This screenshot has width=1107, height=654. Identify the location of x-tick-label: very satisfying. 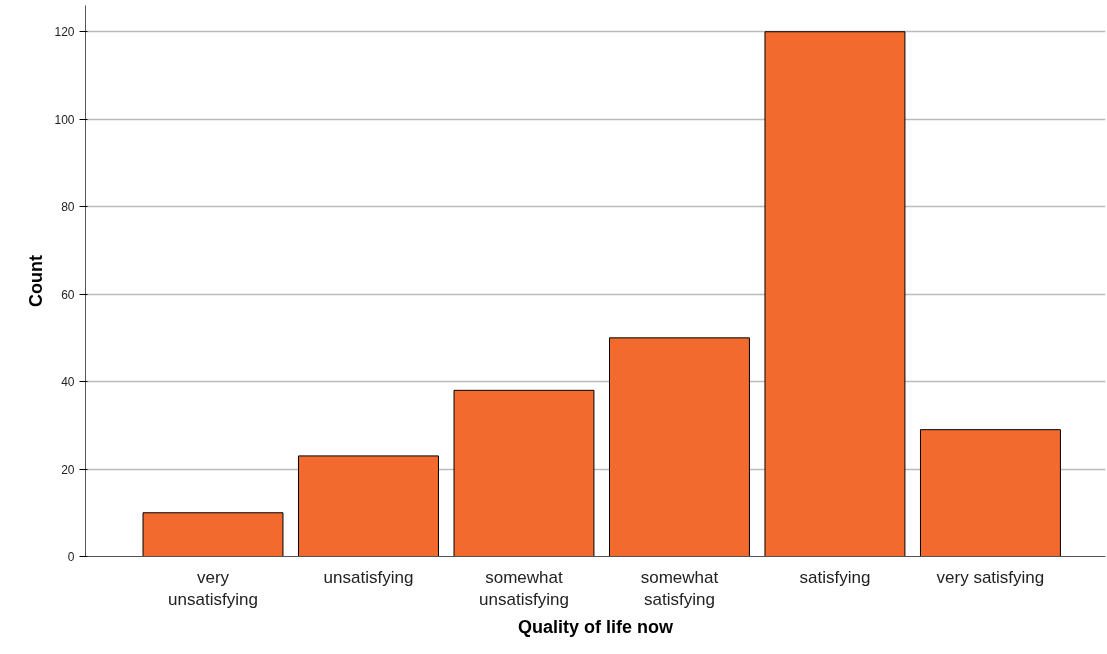
(990, 577).